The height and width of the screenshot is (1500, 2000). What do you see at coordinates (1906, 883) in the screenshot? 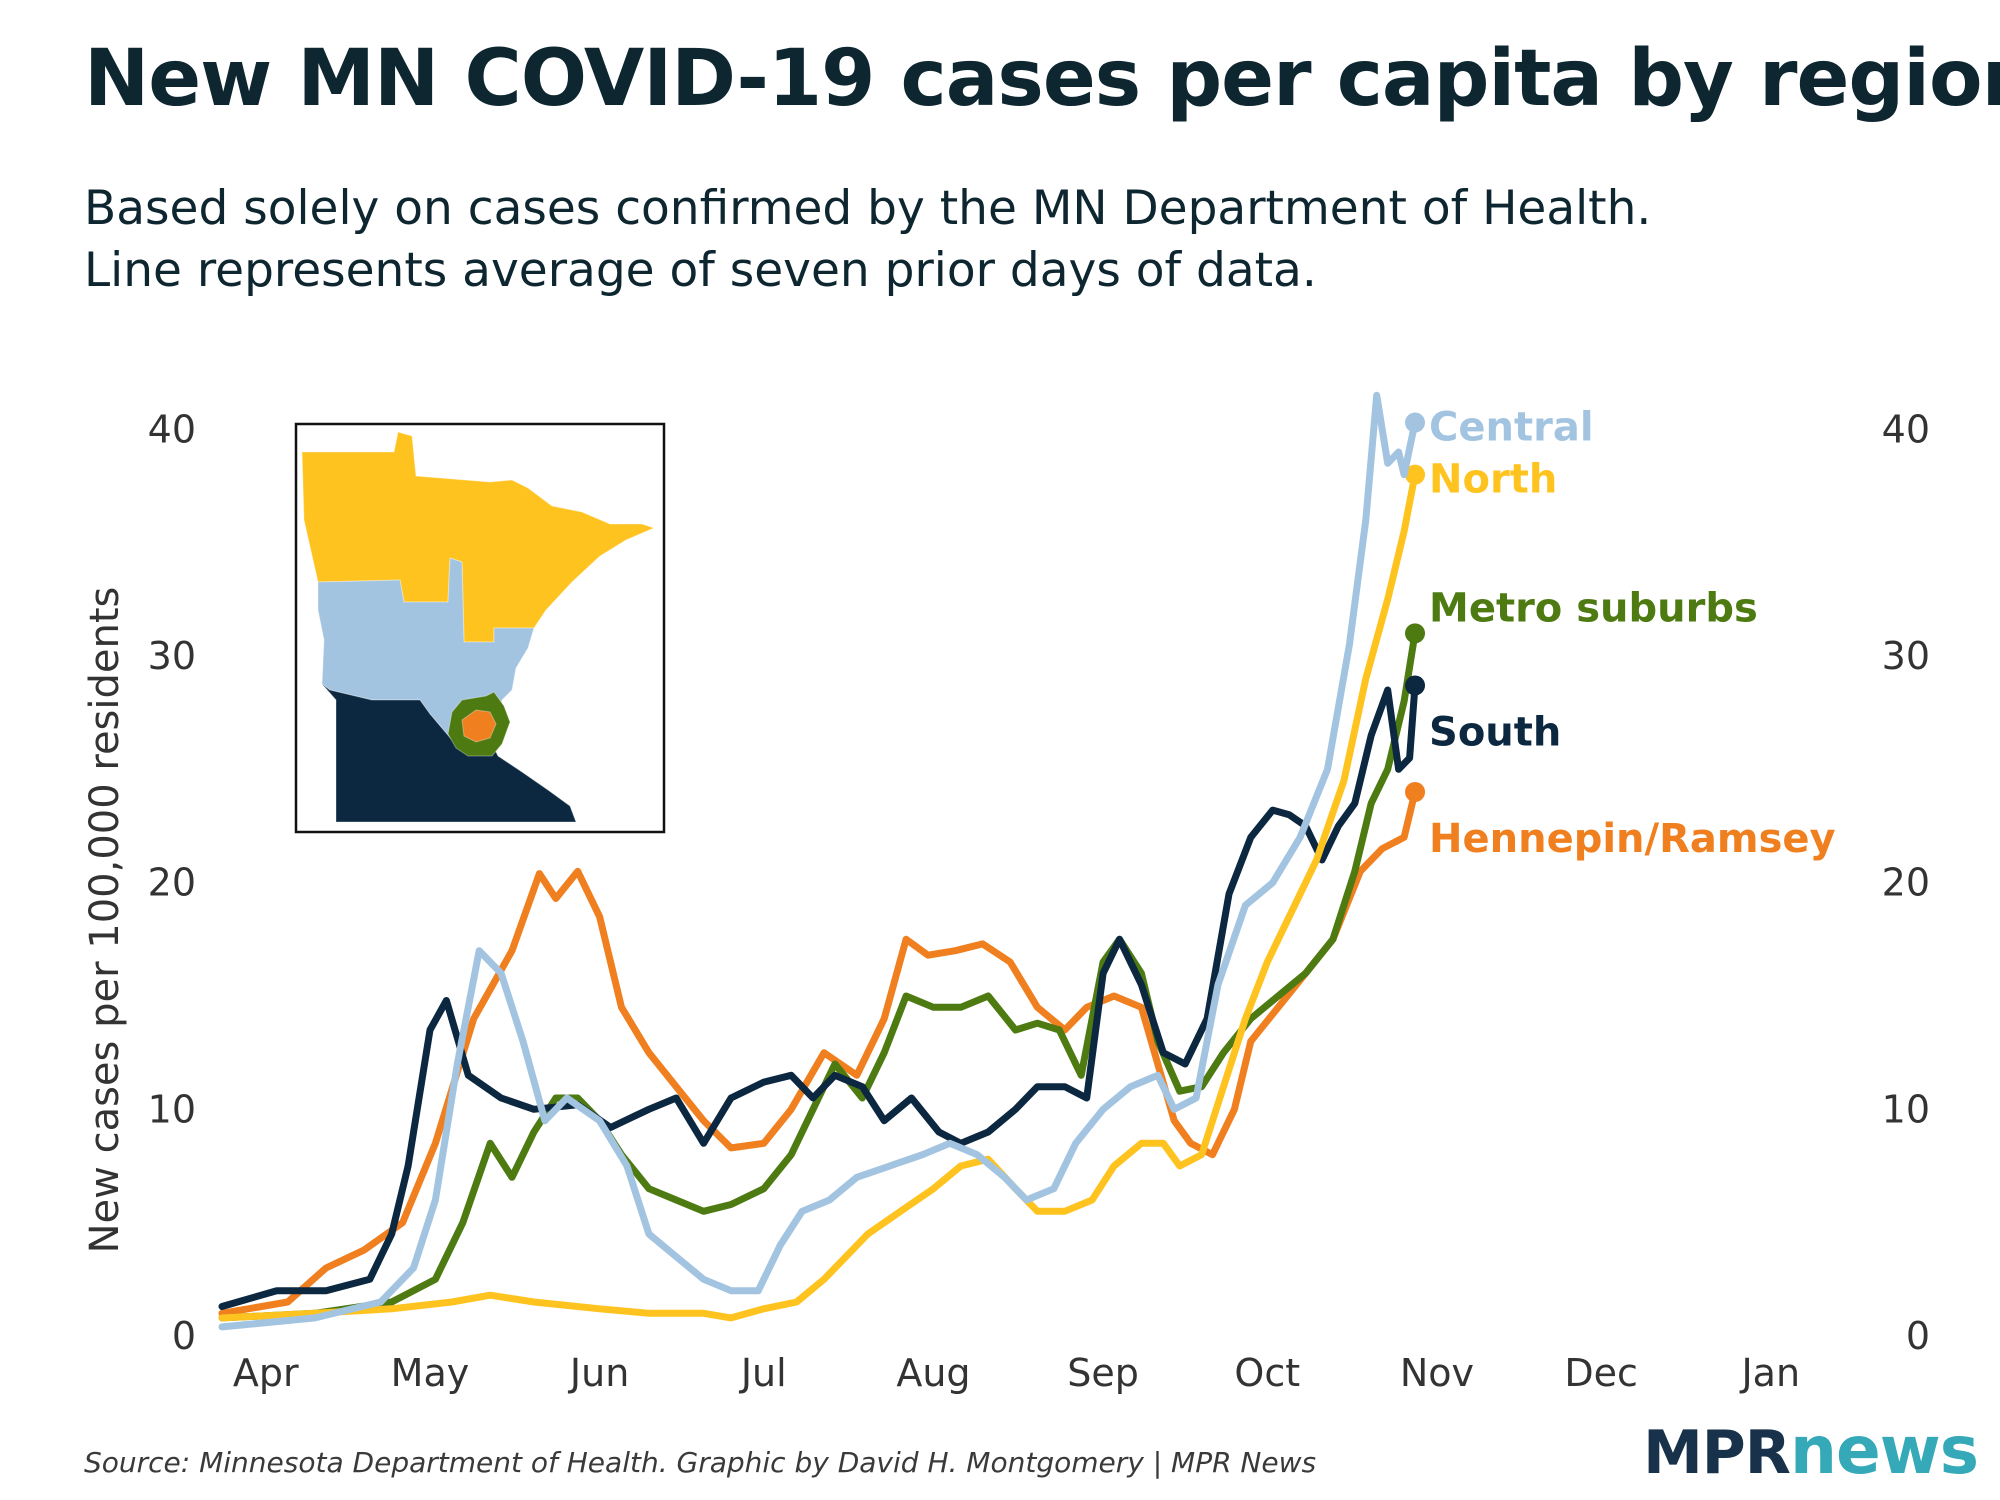
I see `y-tick-right-20: 20` at bounding box center [1906, 883].